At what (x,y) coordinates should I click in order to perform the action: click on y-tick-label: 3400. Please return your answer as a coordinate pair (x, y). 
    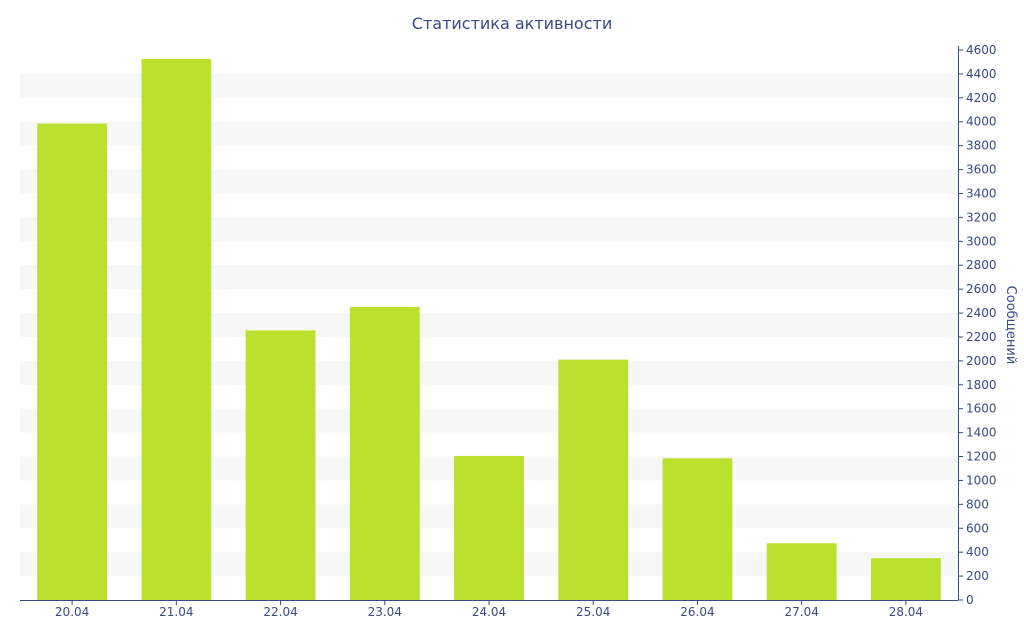
    Looking at the image, I should click on (981, 193).